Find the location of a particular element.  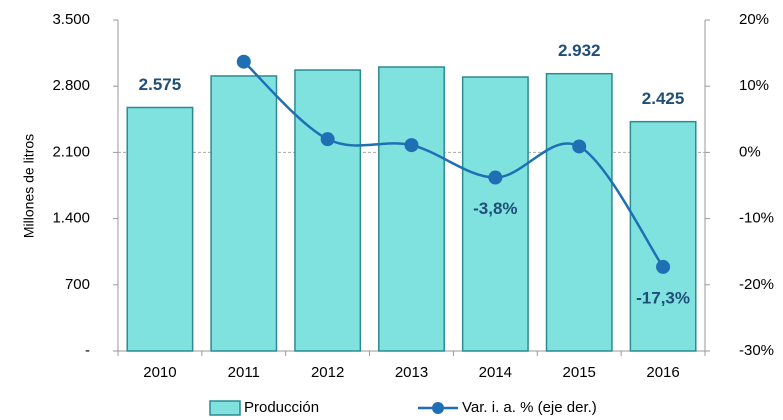

y-tick-label: 3.500 is located at coordinates (71, 19).